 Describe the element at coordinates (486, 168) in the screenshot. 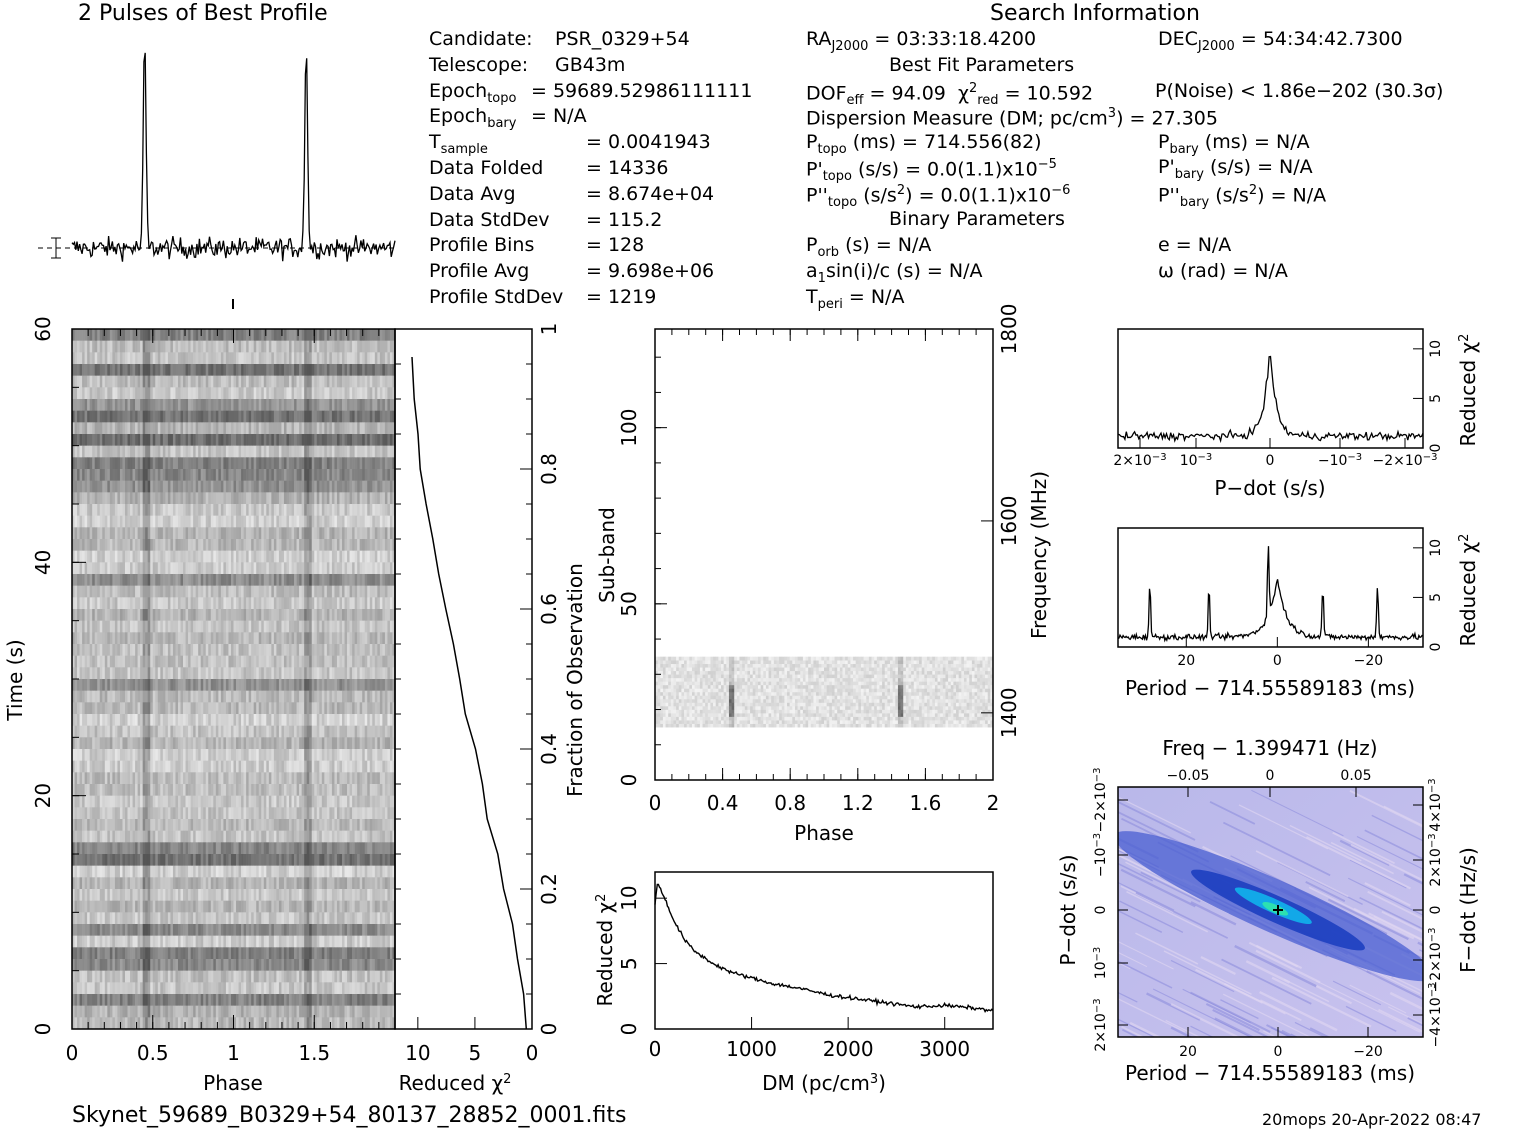

I see `info-left-label: Data Folded` at that location.